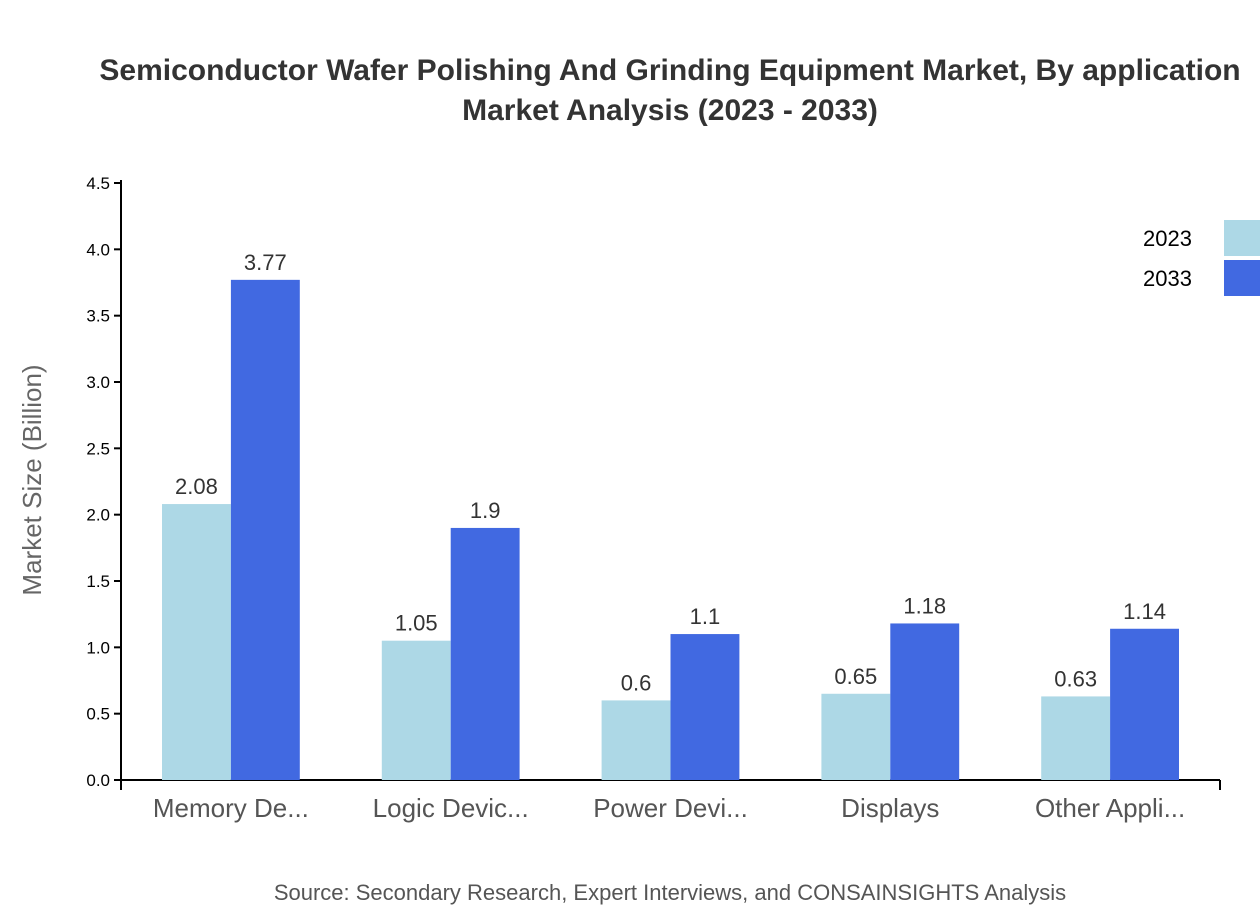 The height and width of the screenshot is (920, 1260). Describe the element at coordinates (98, 647) in the screenshot. I see `y-tick-label: 1.0` at that location.